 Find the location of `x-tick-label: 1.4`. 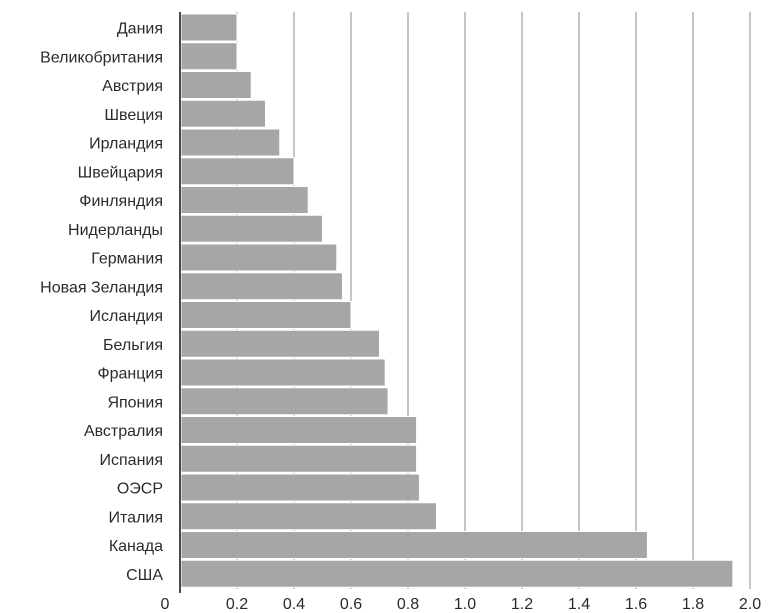

x-tick-label: 1.4 is located at coordinates (579, 604).